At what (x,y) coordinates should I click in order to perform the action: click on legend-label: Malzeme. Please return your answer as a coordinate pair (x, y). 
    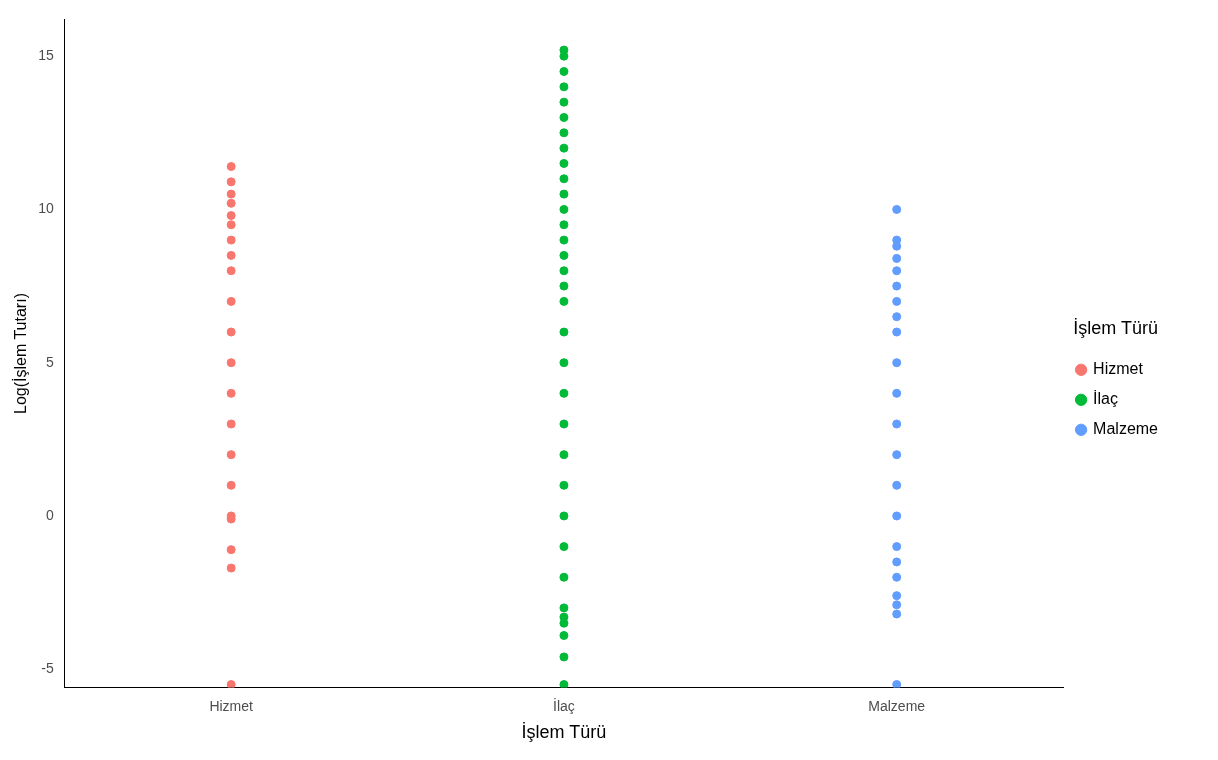
    Looking at the image, I should click on (1126, 429).